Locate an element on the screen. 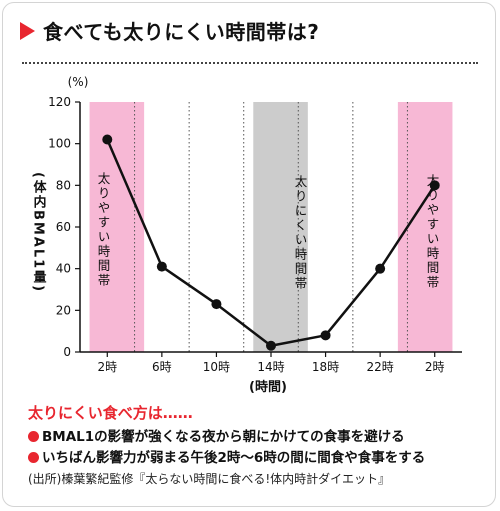 The image size is (500, 511). title-row: 食べても太りにくい時間帯は? is located at coordinates (169, 30).